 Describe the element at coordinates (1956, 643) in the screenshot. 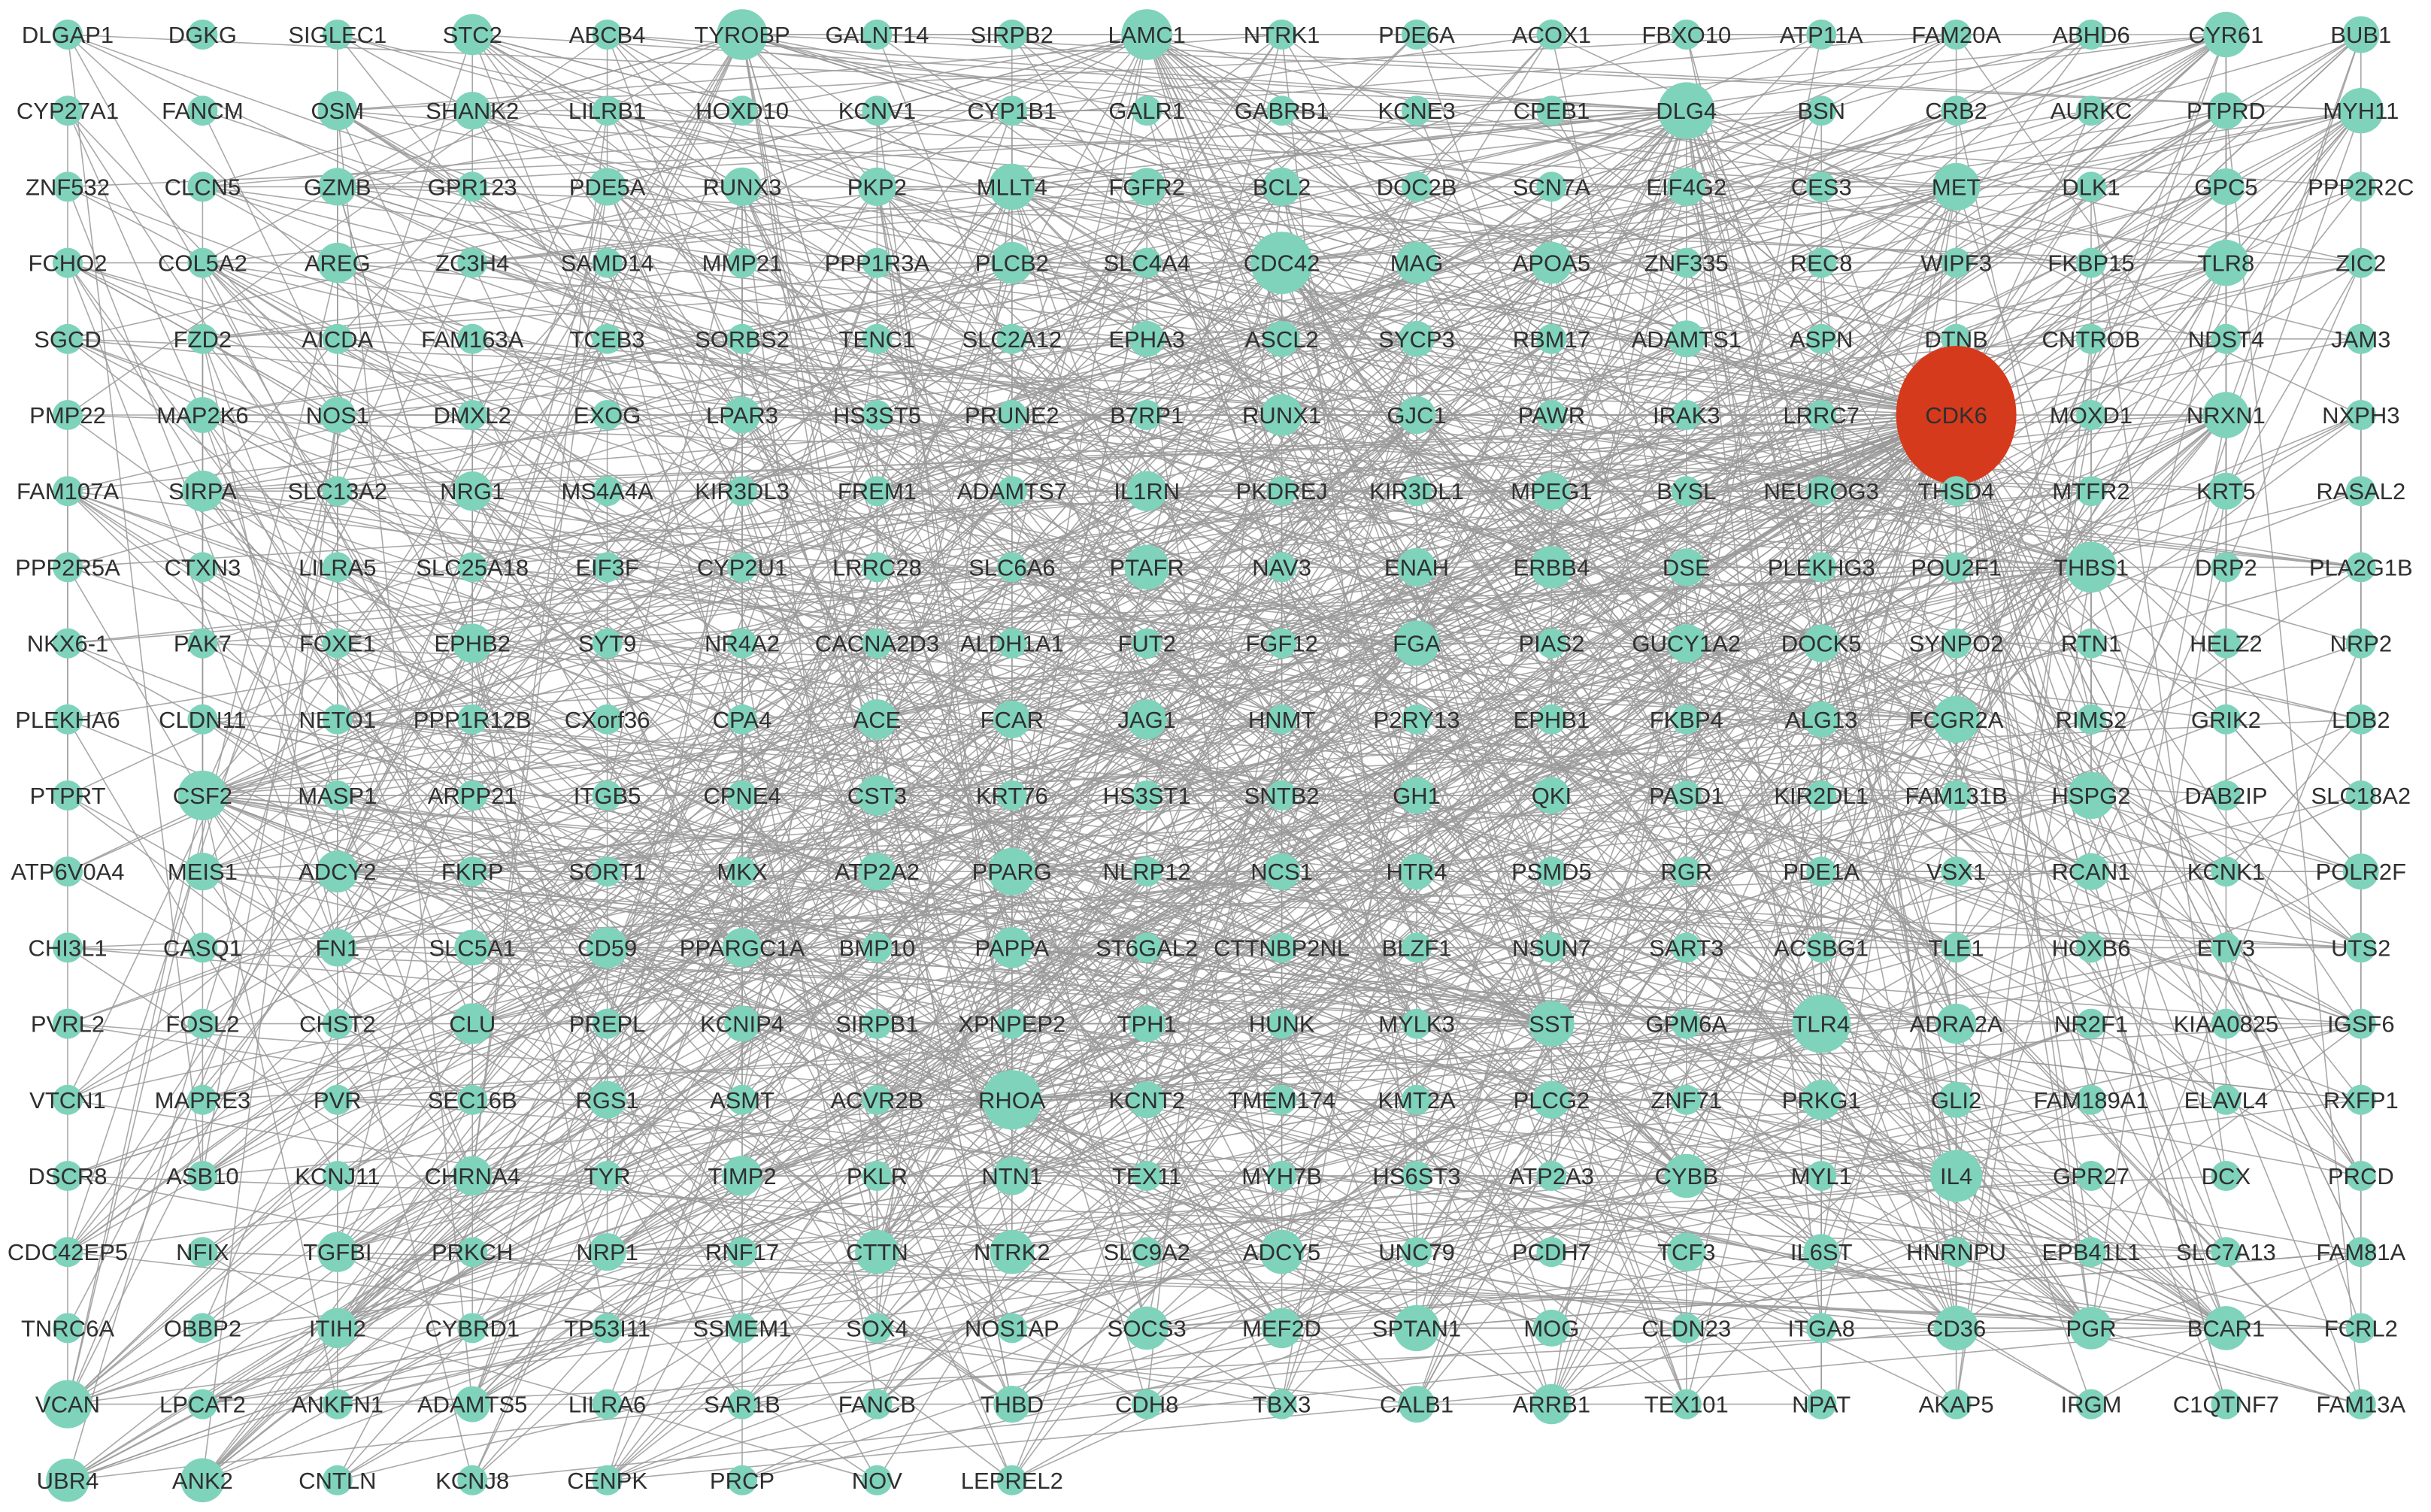

I see `node-synpo2: SYNPO2` at that location.